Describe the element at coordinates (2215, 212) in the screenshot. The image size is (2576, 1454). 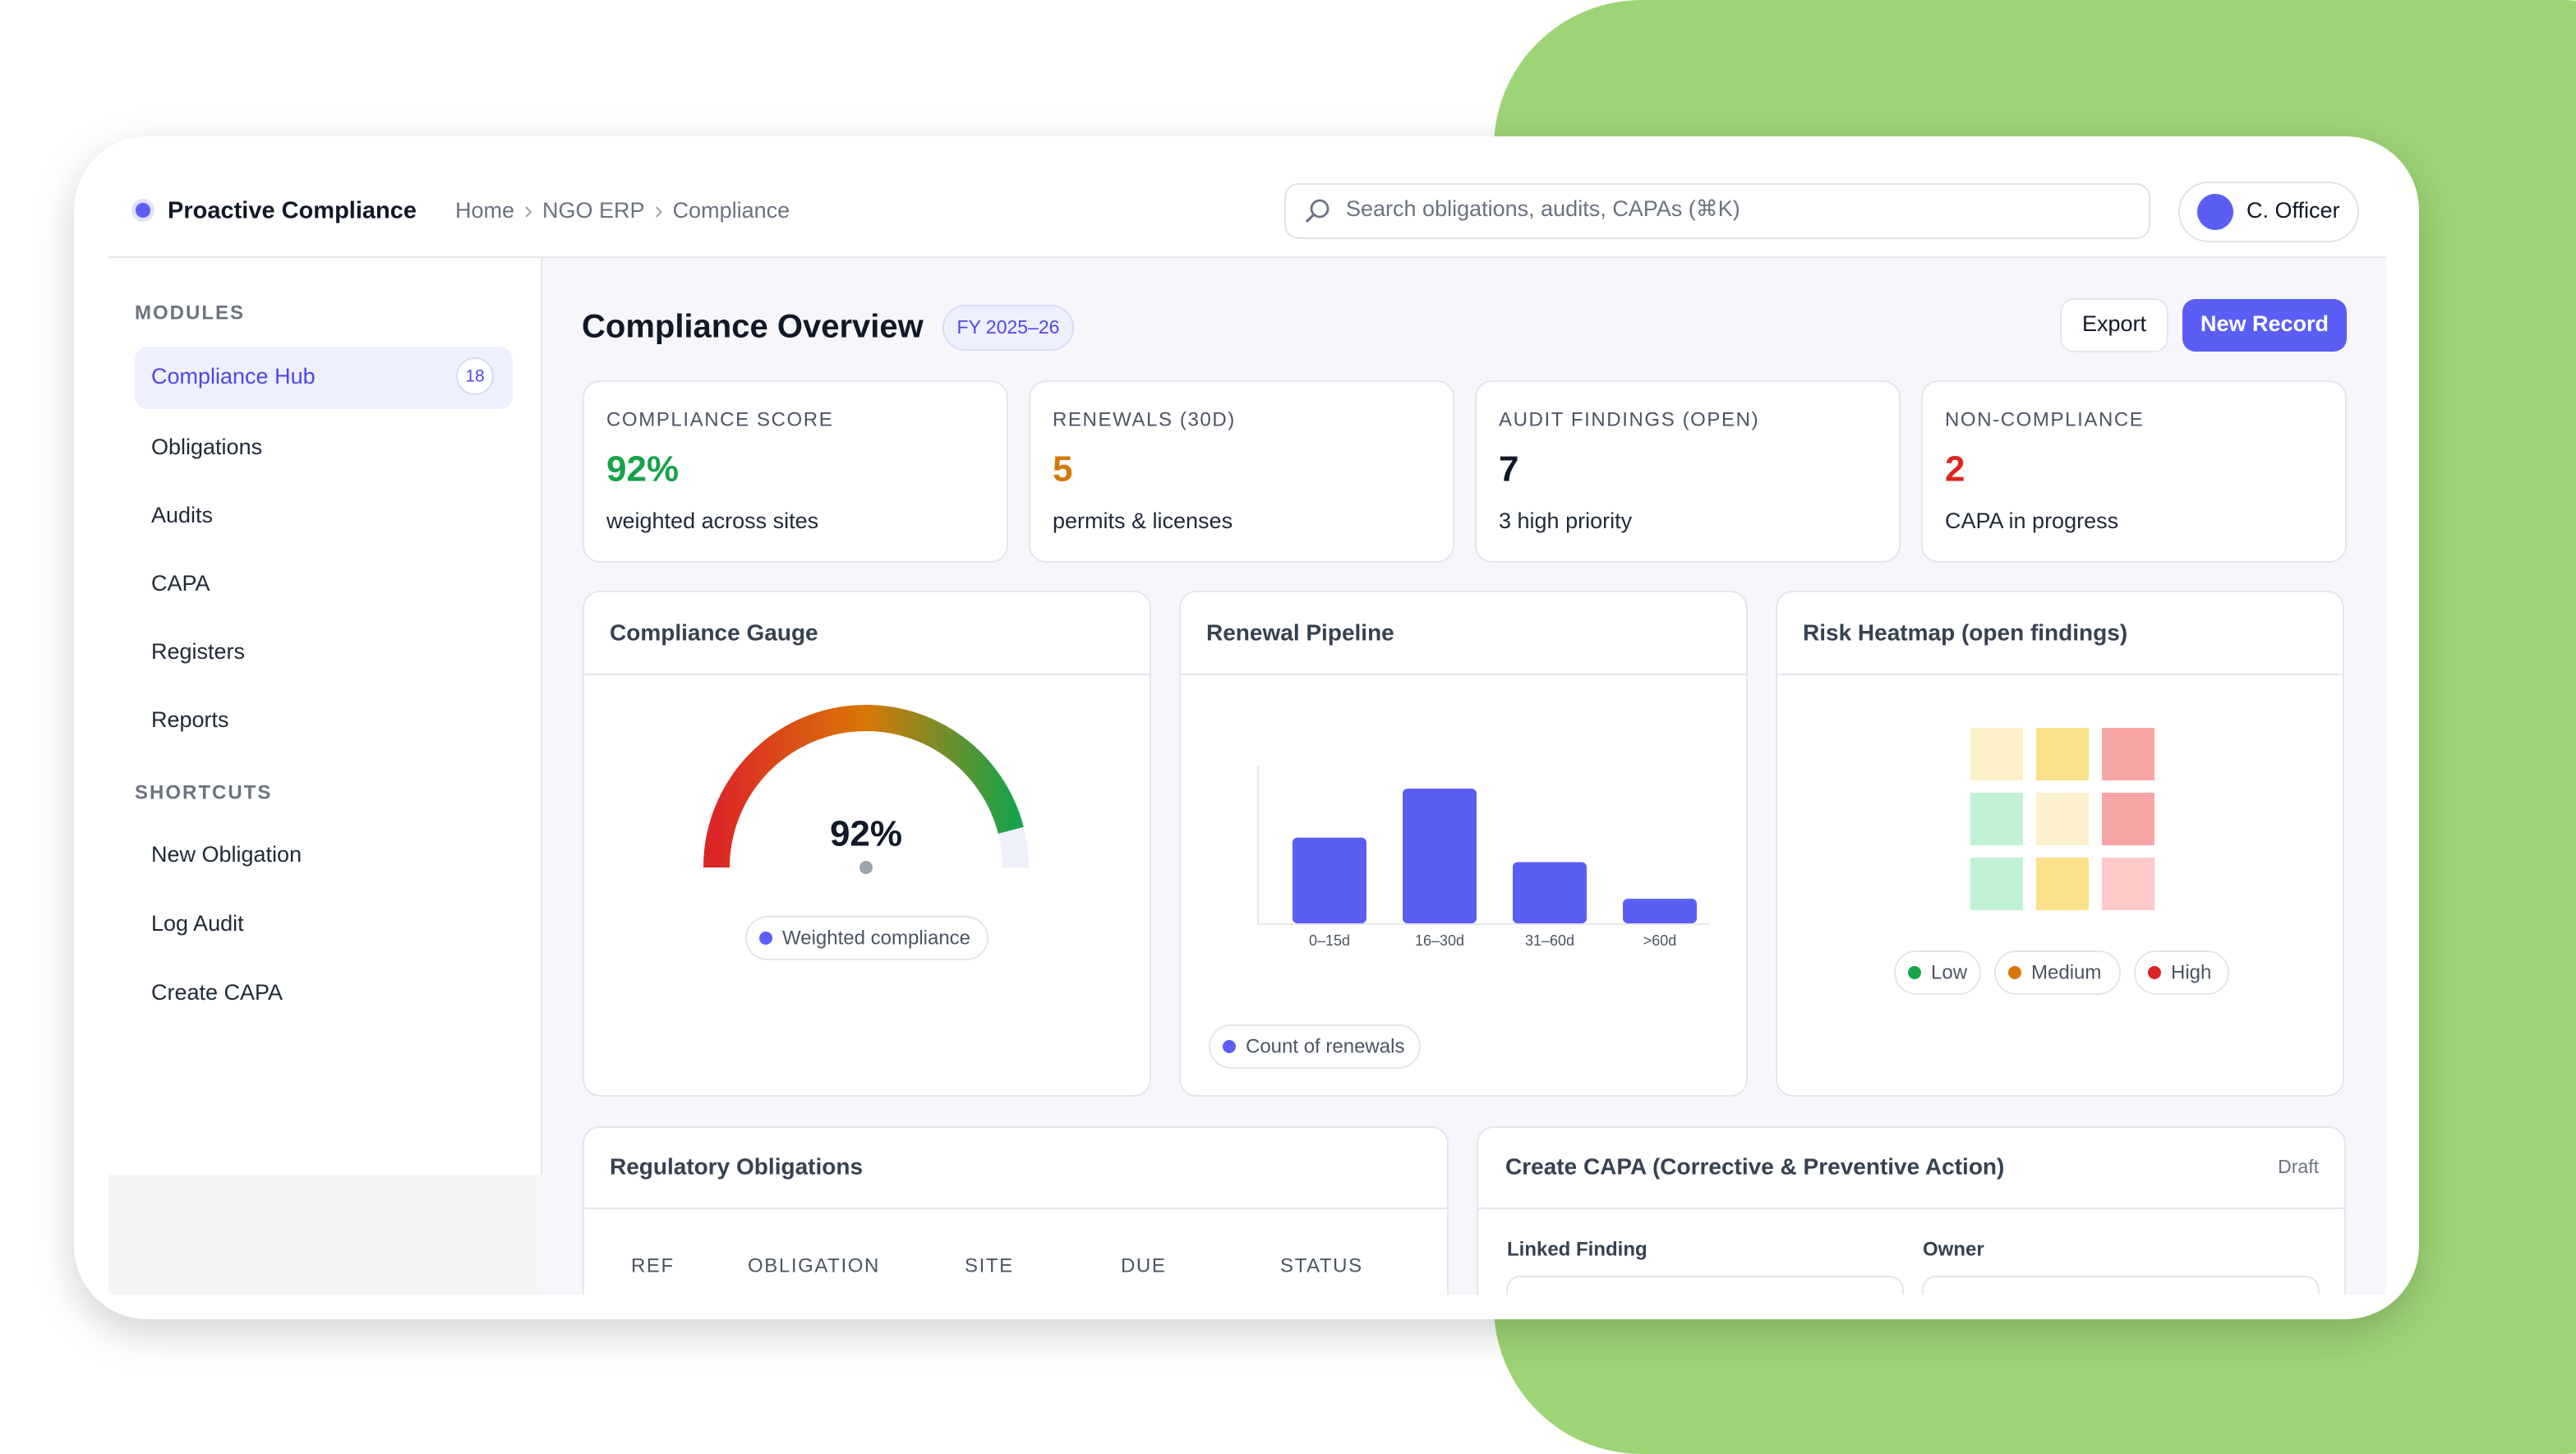
I see `avatar` at that location.